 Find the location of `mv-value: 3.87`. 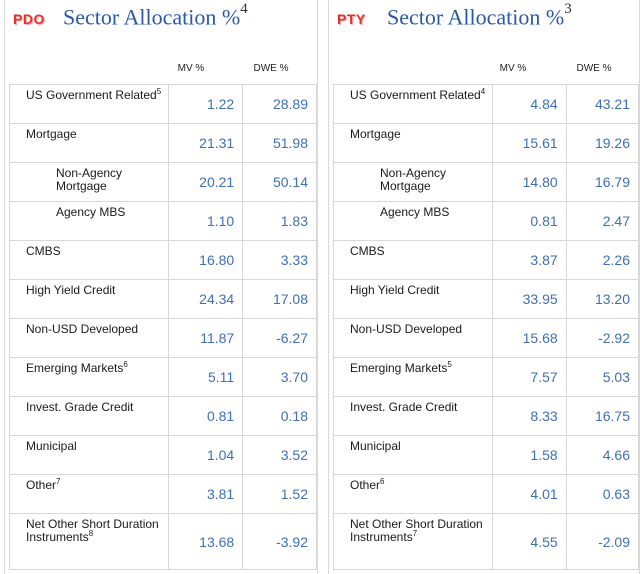

mv-value: 3.87 is located at coordinates (529, 260).